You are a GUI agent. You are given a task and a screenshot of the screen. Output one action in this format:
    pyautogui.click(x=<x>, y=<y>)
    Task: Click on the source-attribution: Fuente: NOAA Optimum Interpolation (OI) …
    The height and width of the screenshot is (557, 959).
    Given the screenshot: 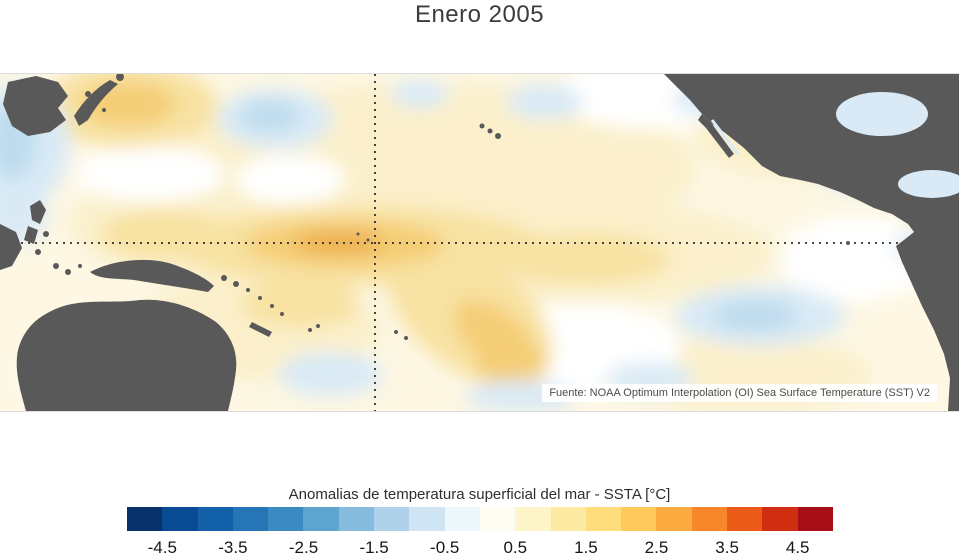 What is the action you would take?
    pyautogui.click(x=739, y=393)
    